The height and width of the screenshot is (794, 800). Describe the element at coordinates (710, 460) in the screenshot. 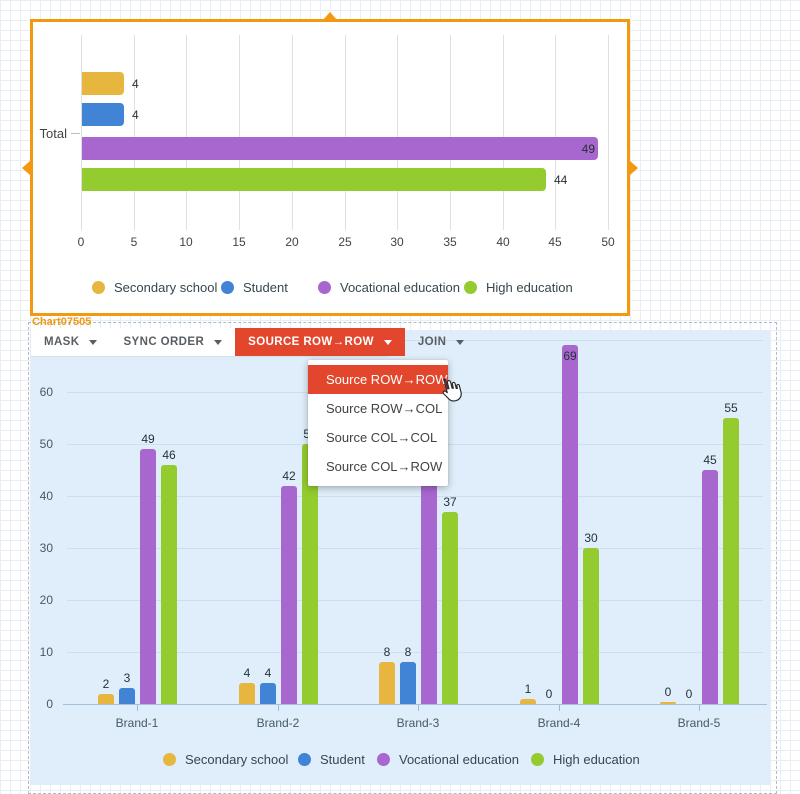

I see `bar-value-label: 45` at that location.